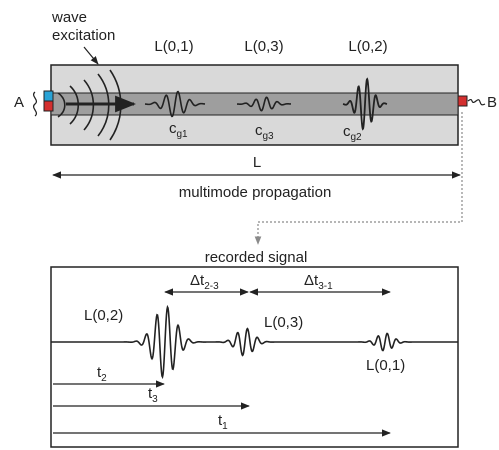  Describe the element at coordinates (367, 46) in the screenshot. I see `mode-label-l02: L(0,2)` at that location.